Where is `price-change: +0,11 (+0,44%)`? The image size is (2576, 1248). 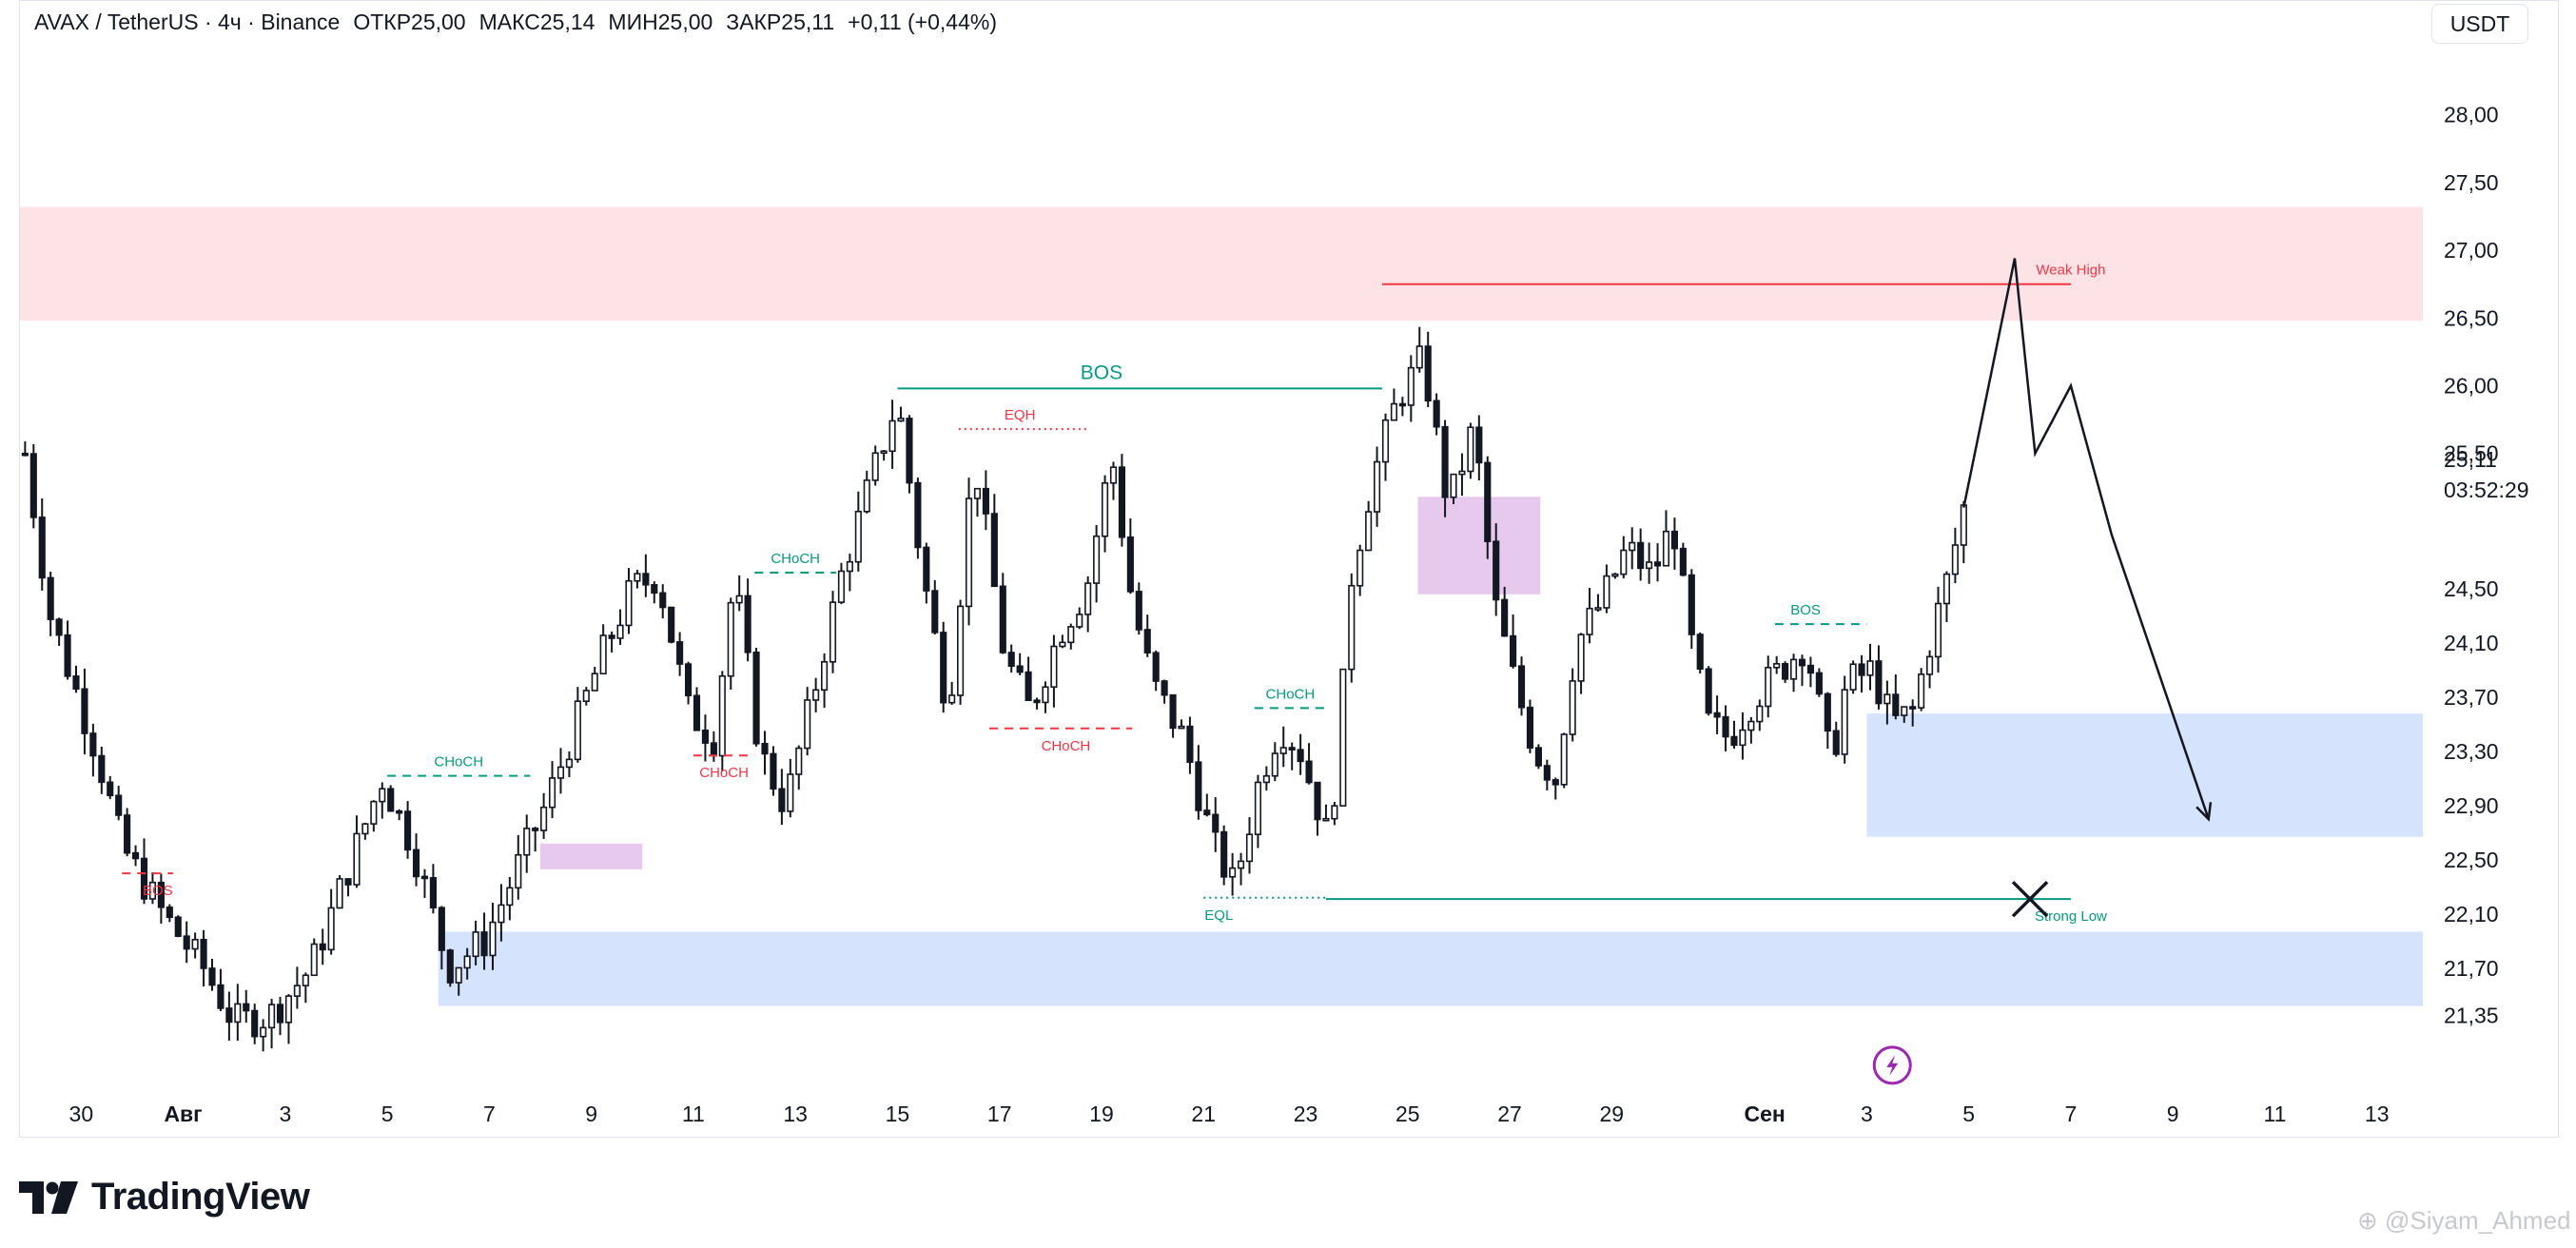
price-change: +0,11 (+0,44%) is located at coordinates (923, 22).